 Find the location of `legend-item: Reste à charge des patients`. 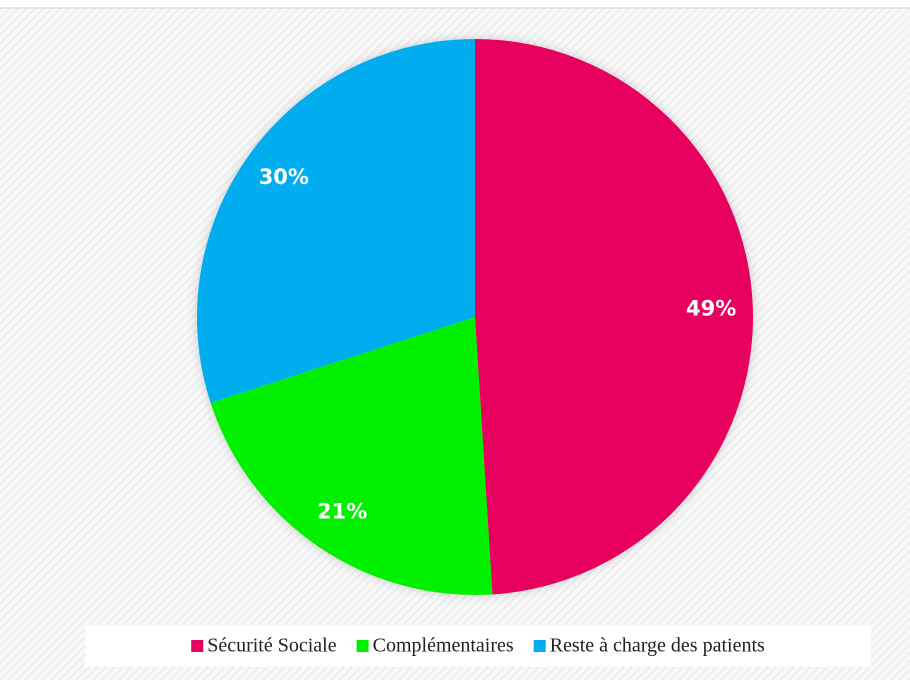

legend-item: Reste à charge des patients is located at coordinates (649, 646).